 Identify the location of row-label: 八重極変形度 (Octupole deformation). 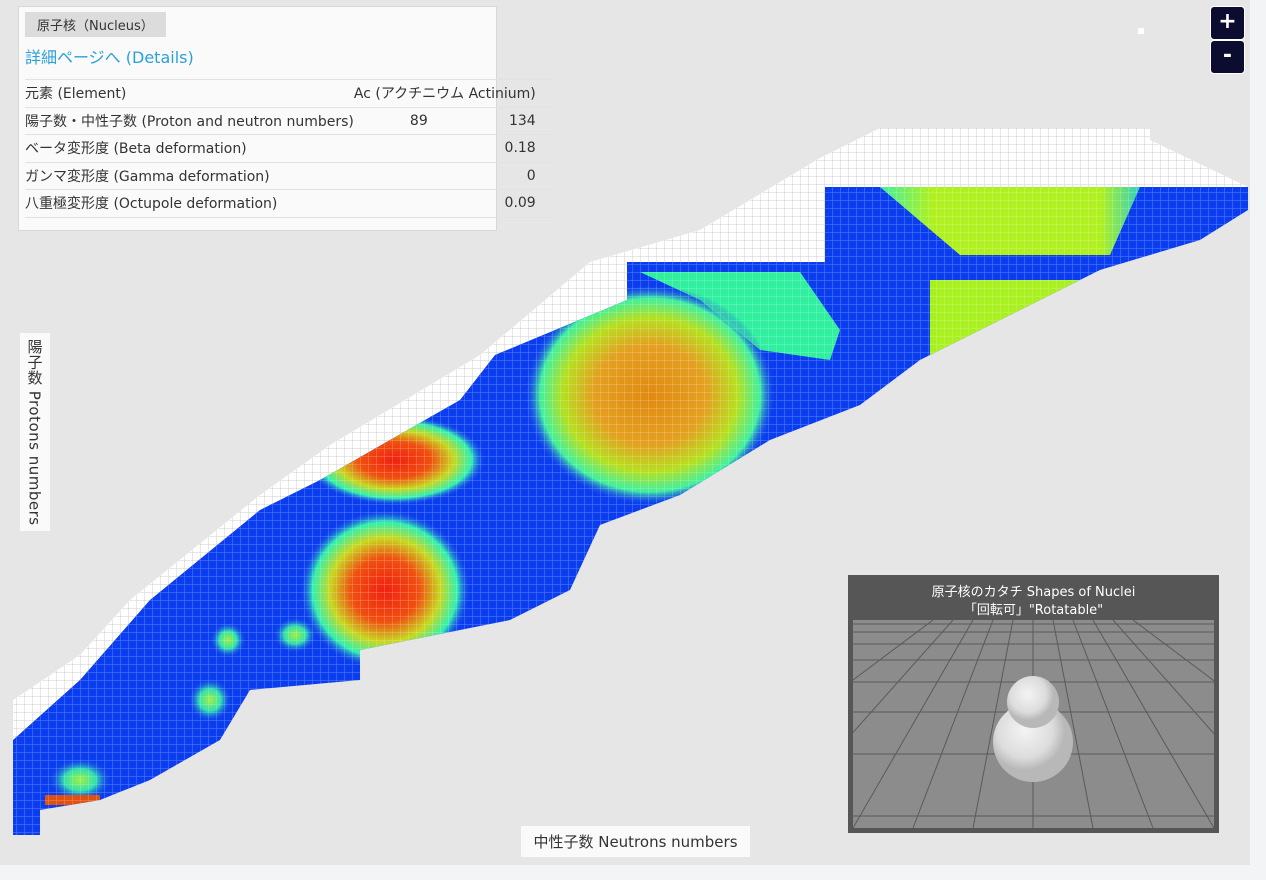
(189, 203).